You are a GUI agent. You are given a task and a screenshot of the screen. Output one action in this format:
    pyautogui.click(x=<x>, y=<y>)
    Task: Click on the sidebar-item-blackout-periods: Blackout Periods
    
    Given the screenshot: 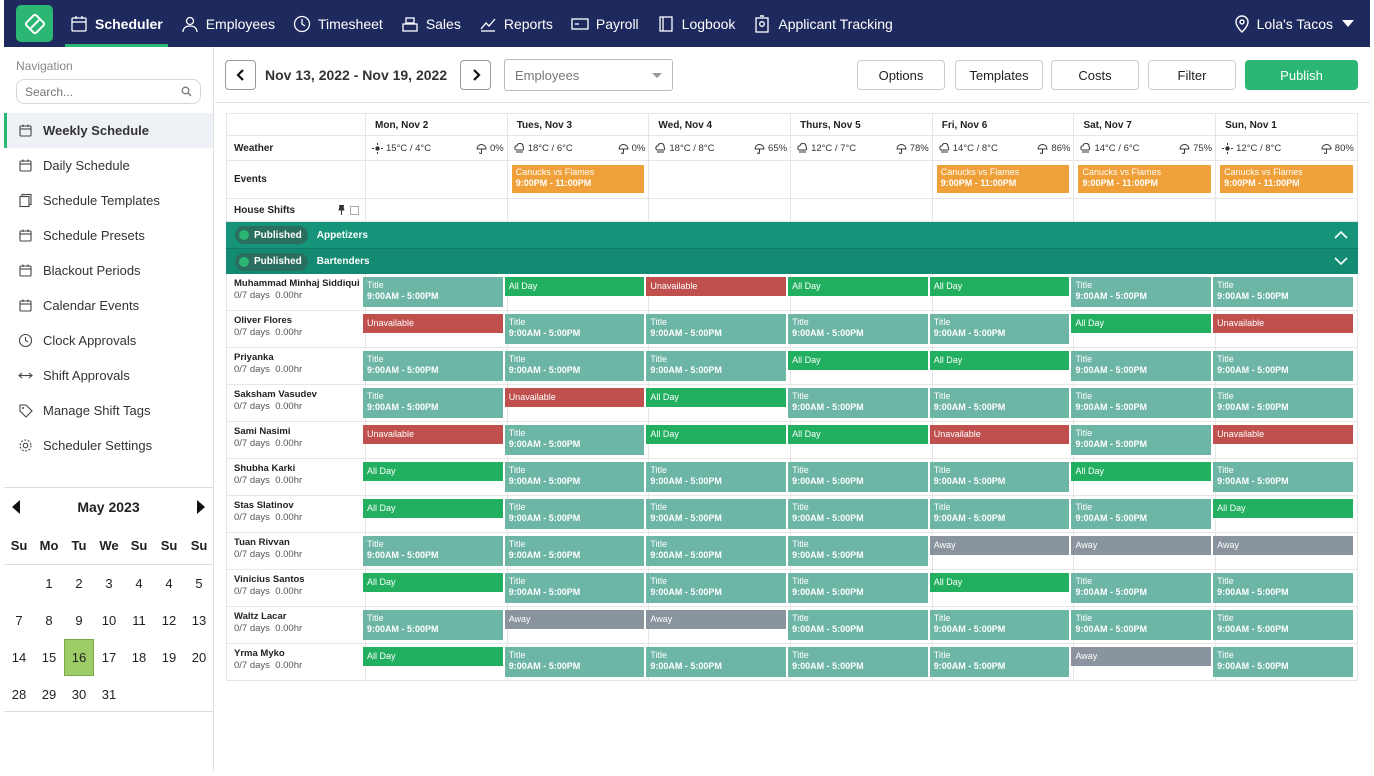 What is the action you would take?
    pyautogui.click(x=108, y=270)
    